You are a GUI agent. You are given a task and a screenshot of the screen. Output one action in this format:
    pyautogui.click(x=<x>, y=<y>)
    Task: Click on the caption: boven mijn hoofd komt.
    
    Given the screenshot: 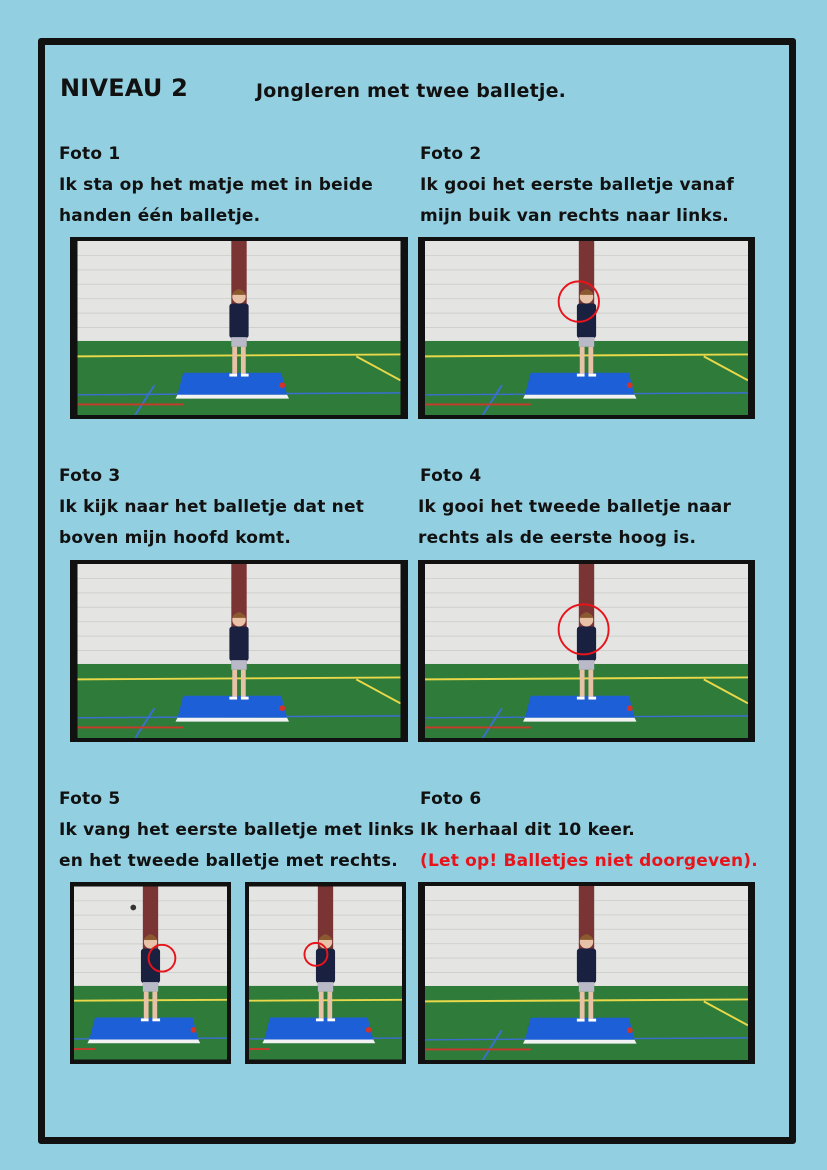 What is the action you would take?
    pyautogui.click(x=175, y=538)
    